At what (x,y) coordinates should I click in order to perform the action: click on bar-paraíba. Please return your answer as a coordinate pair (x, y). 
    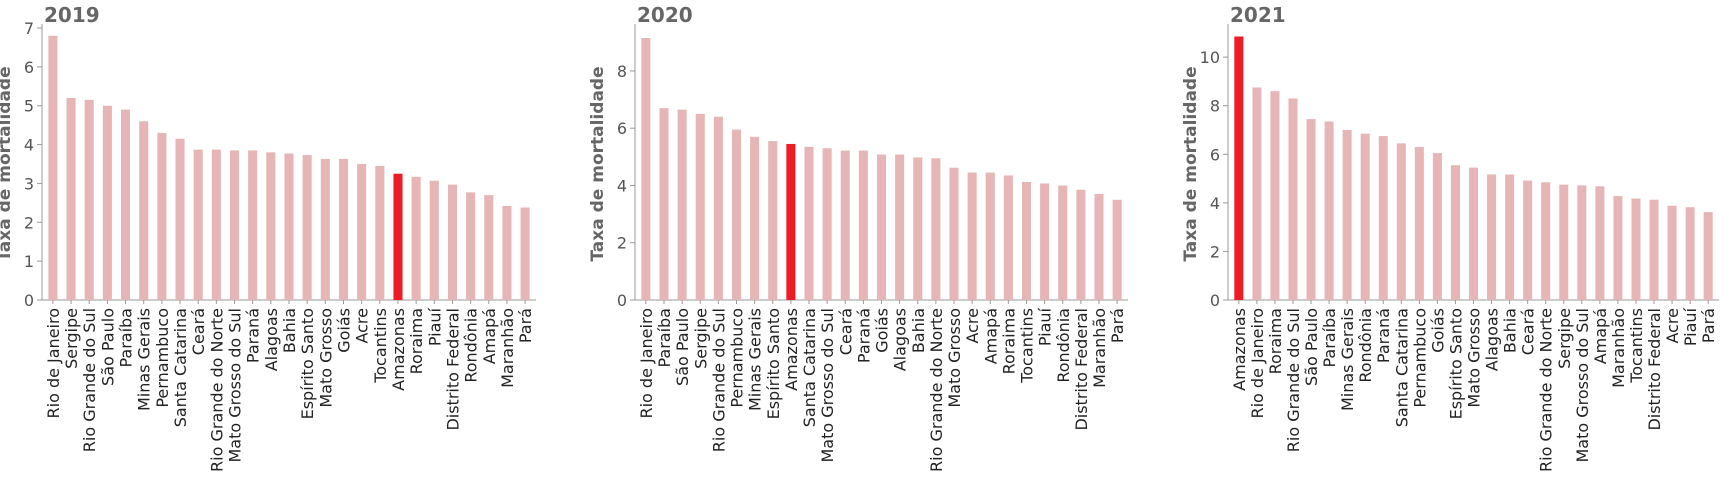
    Looking at the image, I should click on (1329, 210).